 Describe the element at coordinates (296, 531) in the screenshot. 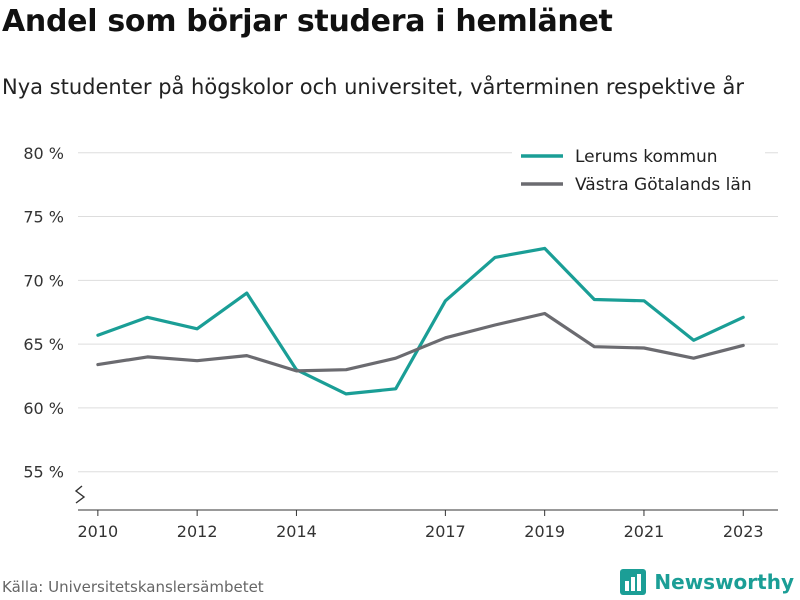

I see `x-tick-label: 2014` at that location.